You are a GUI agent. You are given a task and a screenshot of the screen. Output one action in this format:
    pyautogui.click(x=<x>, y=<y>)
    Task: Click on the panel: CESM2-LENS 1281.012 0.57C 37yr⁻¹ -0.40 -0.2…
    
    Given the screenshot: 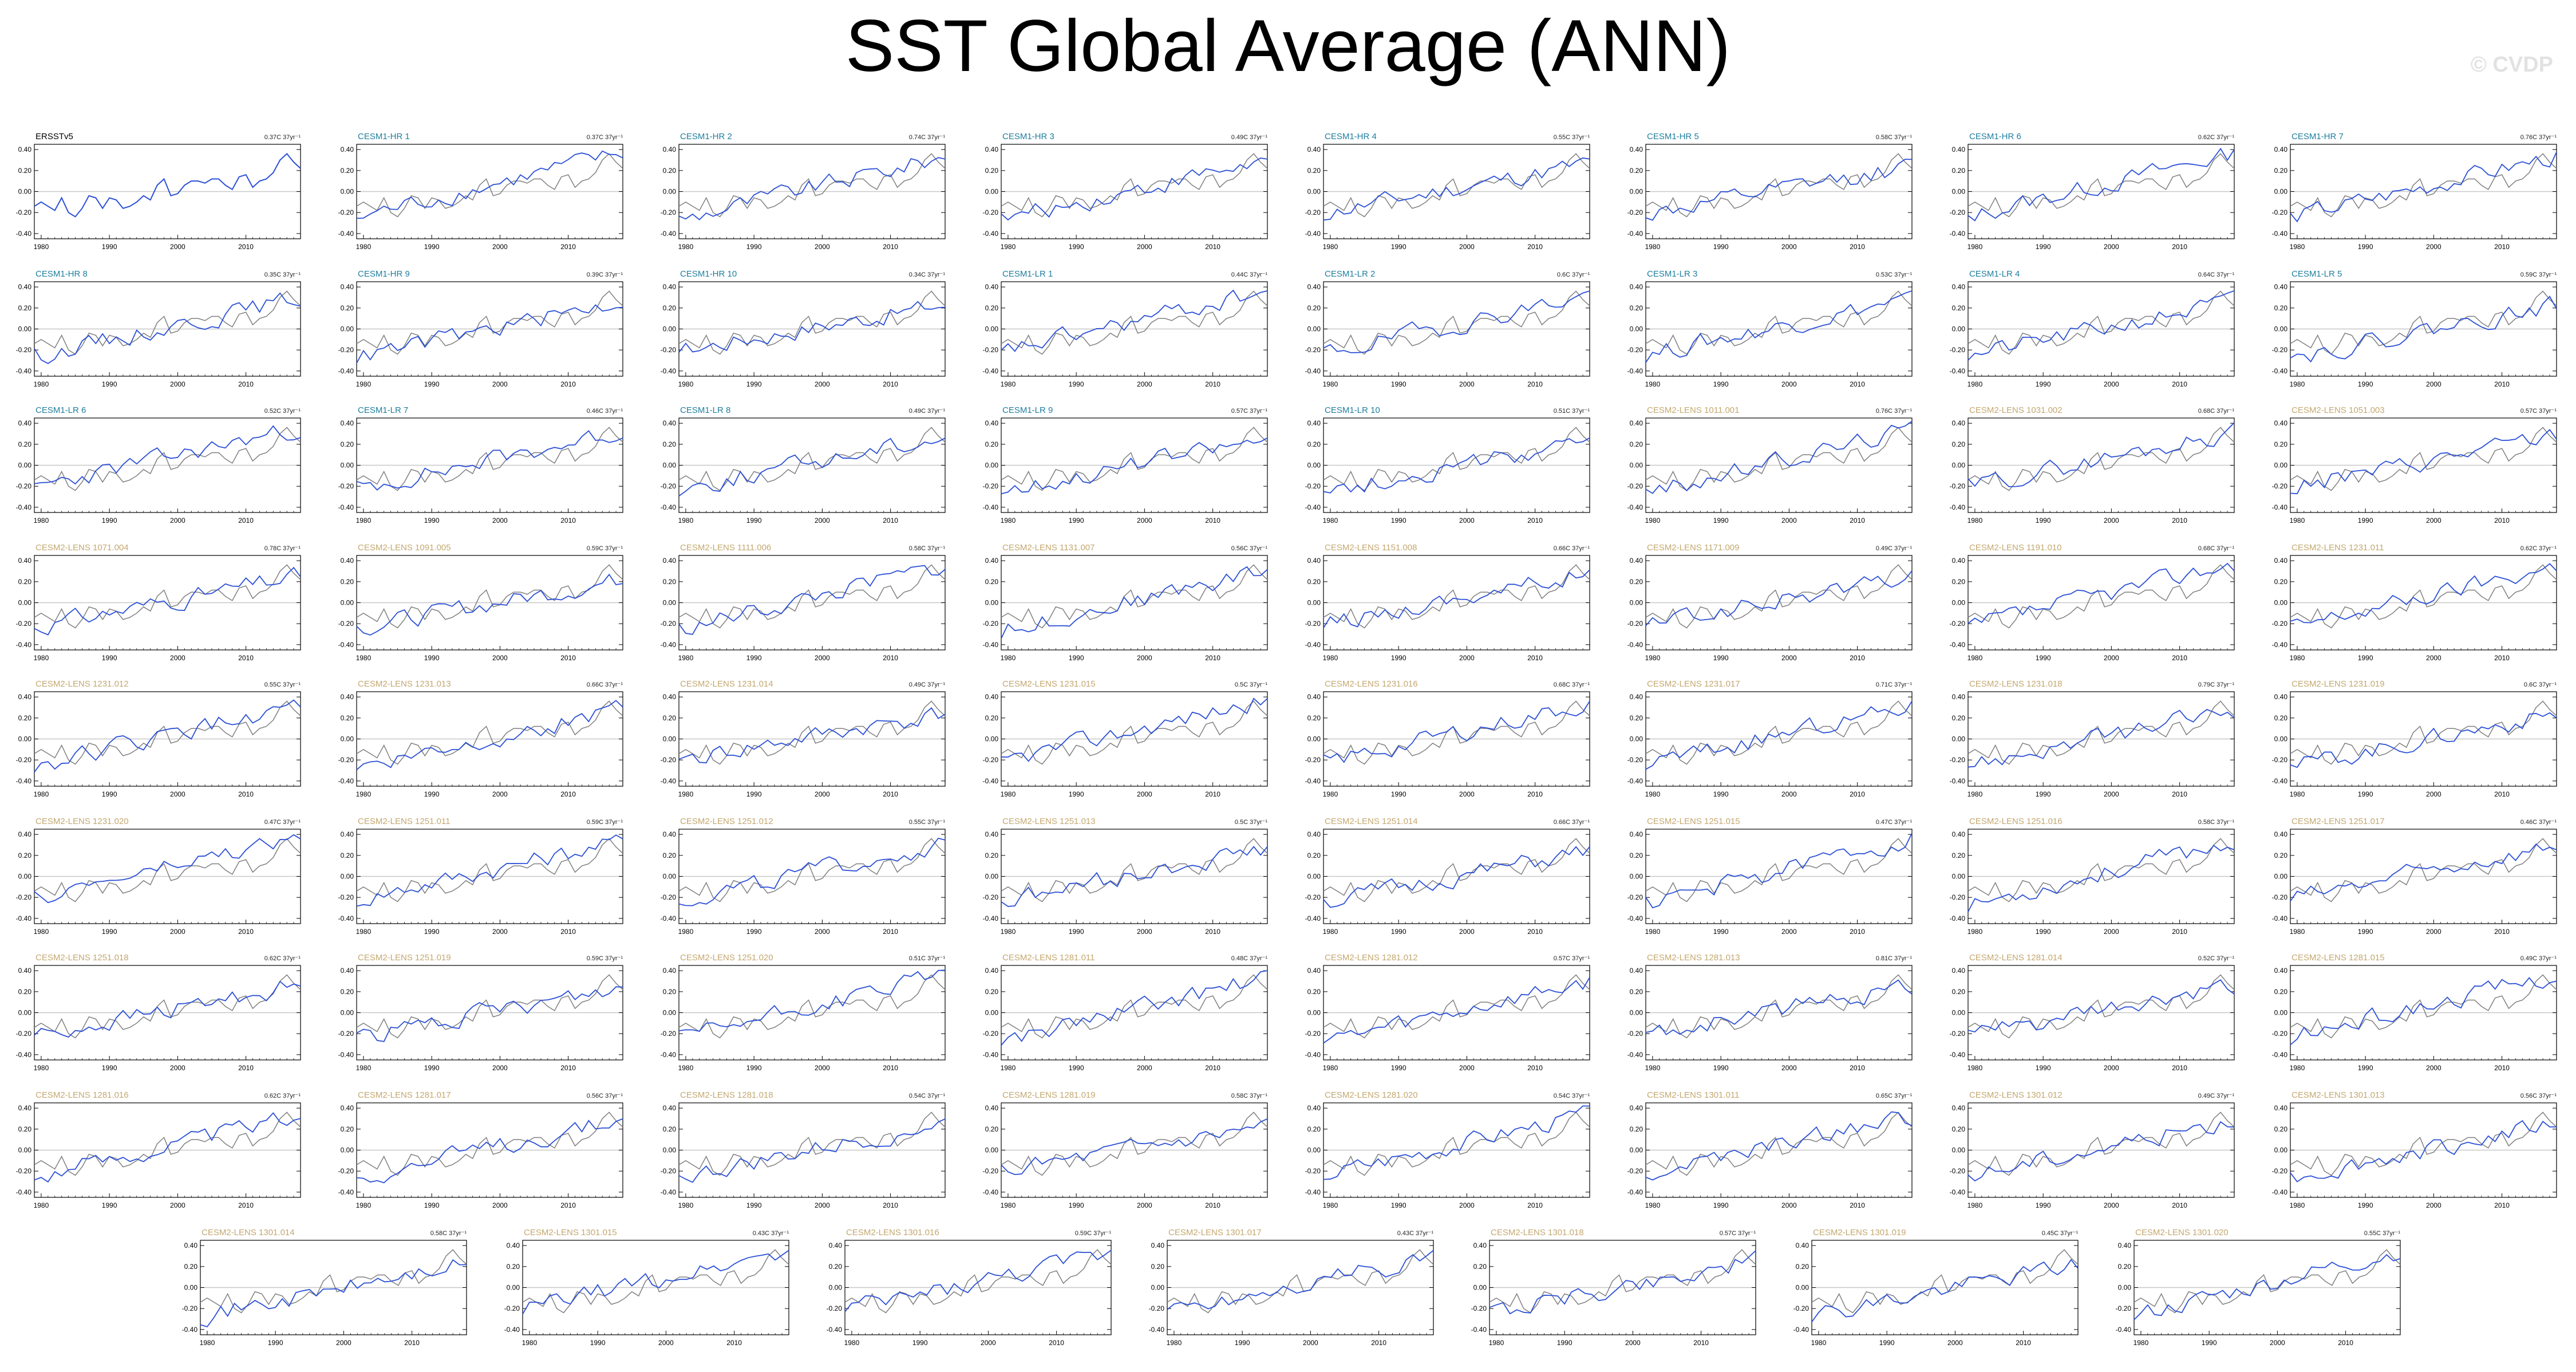 What is the action you would take?
    pyautogui.click(x=1447, y=1013)
    